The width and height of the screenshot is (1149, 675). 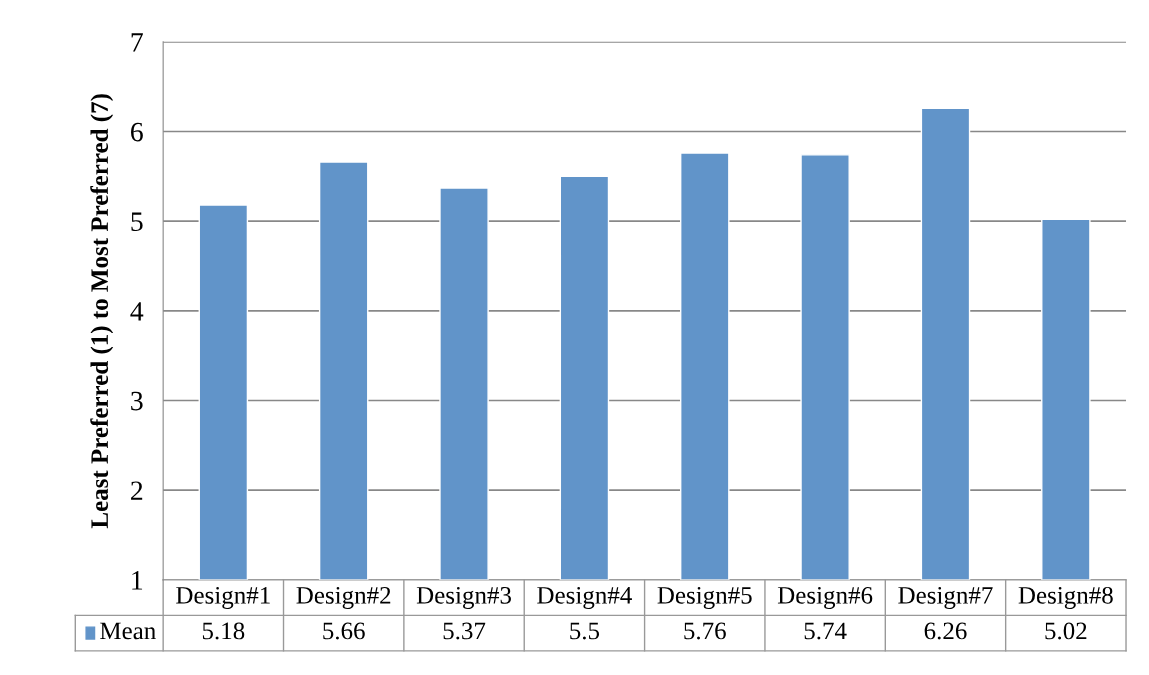 What do you see at coordinates (1065, 597) in the screenshot?
I see `x-tick-label: Design#8` at bounding box center [1065, 597].